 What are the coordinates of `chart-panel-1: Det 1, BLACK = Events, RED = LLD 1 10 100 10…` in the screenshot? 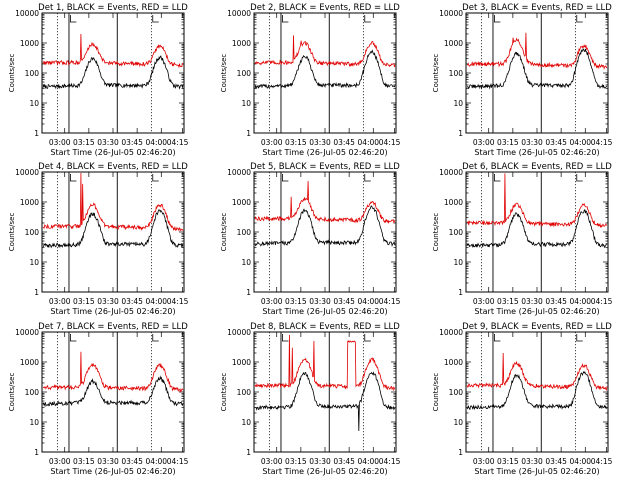 It's located at (98, 80).